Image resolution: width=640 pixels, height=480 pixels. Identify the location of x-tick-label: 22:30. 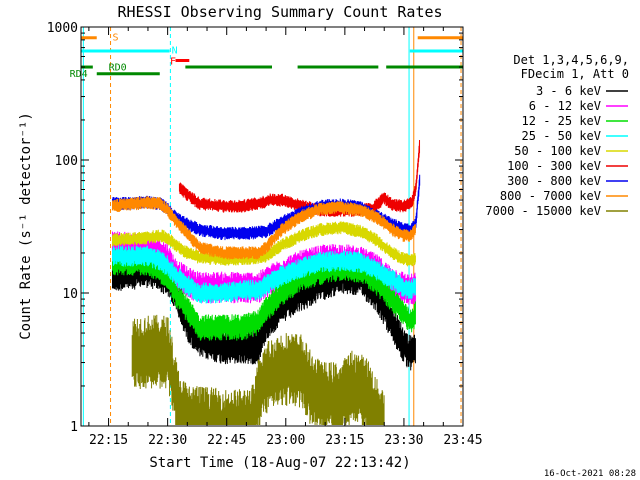
(167, 440).